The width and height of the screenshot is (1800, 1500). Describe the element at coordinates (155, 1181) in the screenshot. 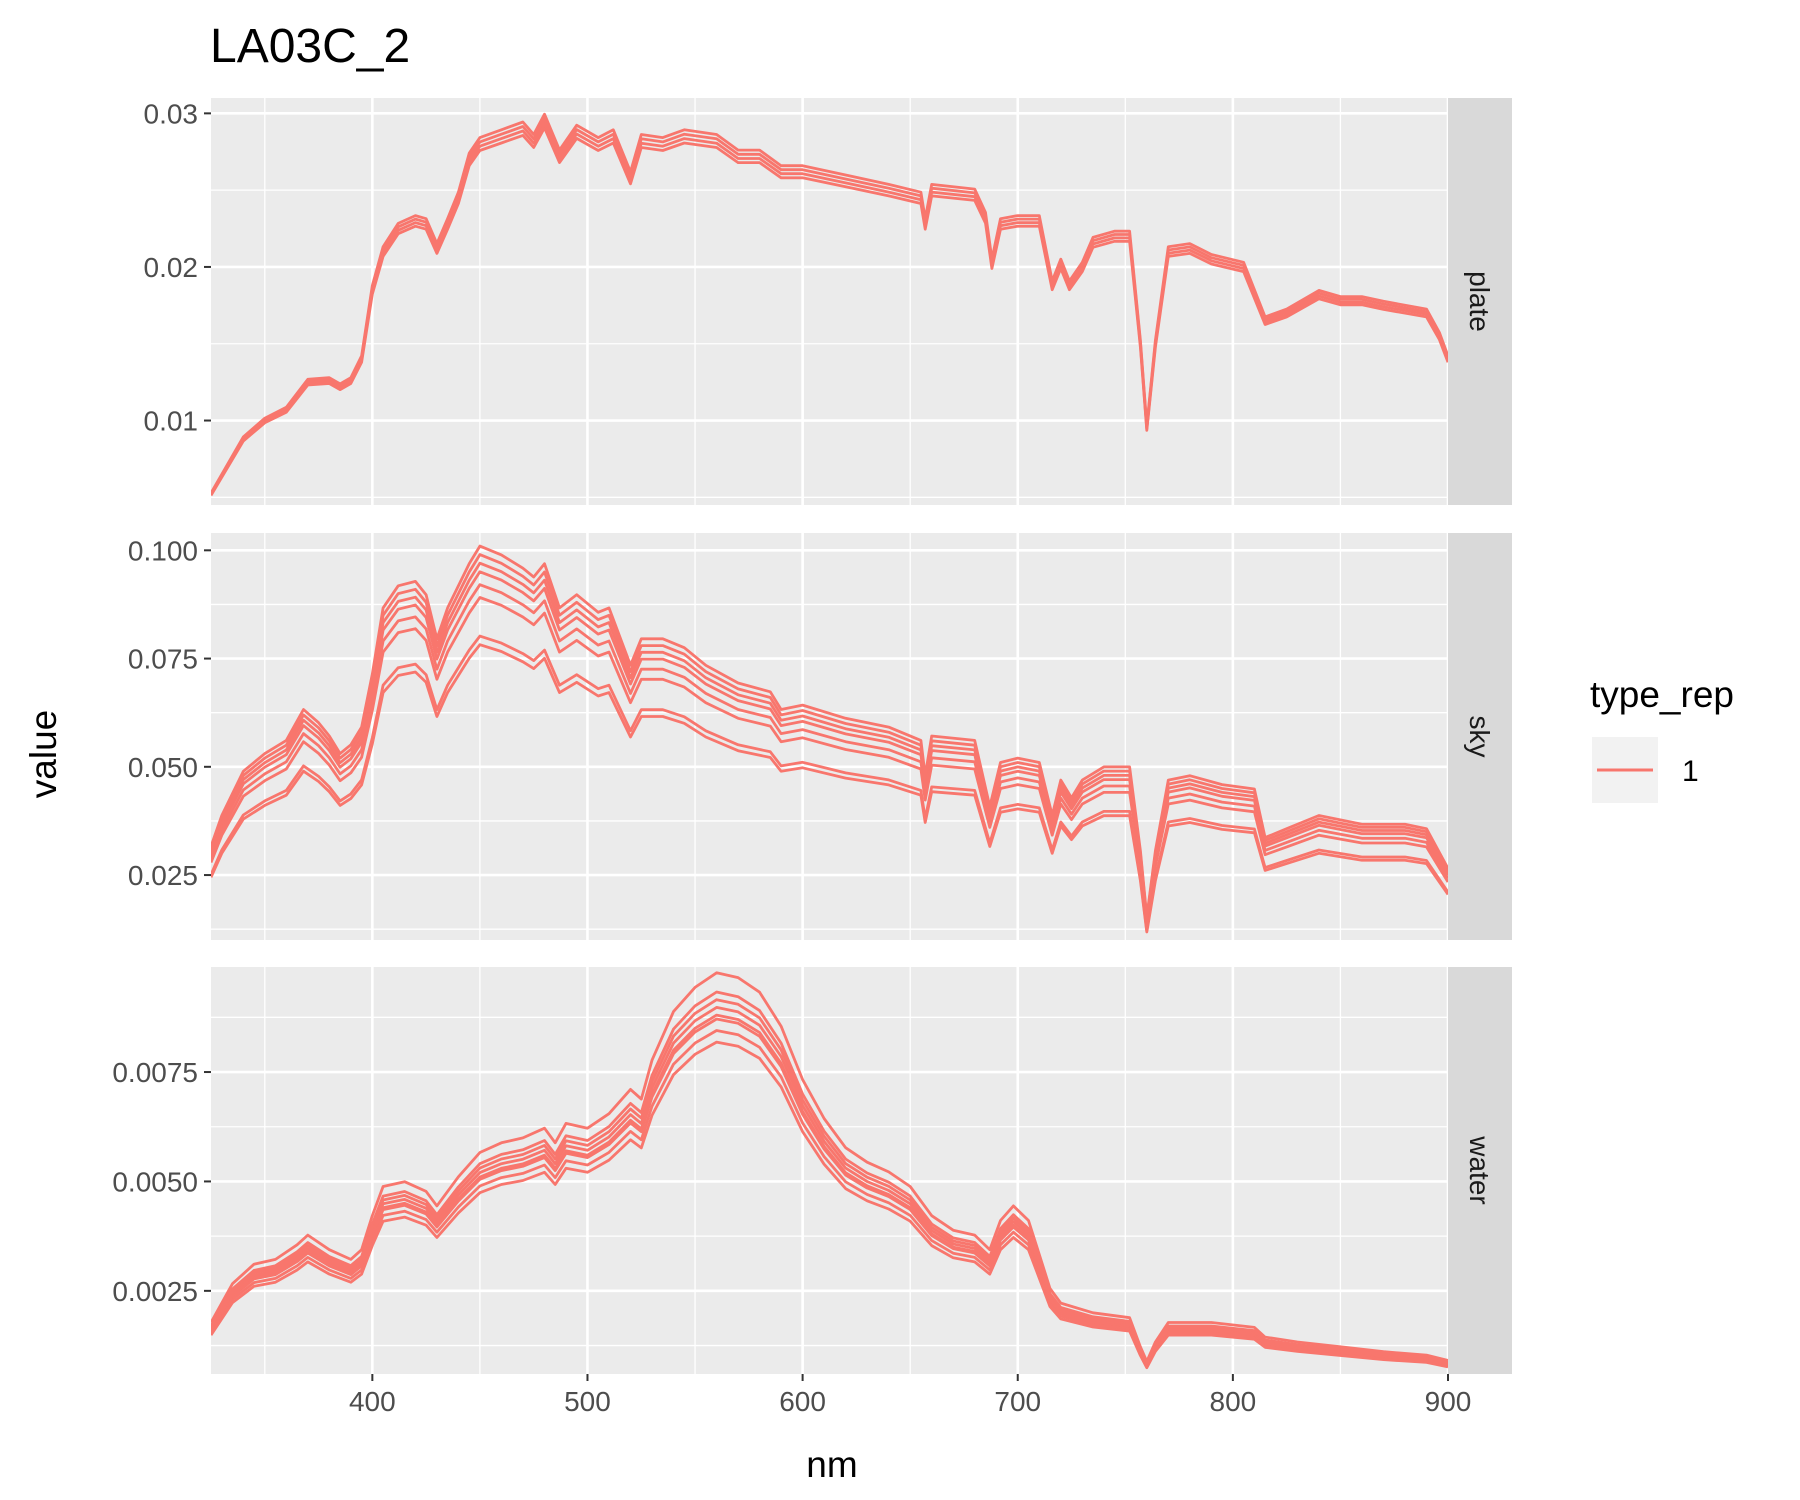

I see `y-tick-label: 0.0050` at that location.